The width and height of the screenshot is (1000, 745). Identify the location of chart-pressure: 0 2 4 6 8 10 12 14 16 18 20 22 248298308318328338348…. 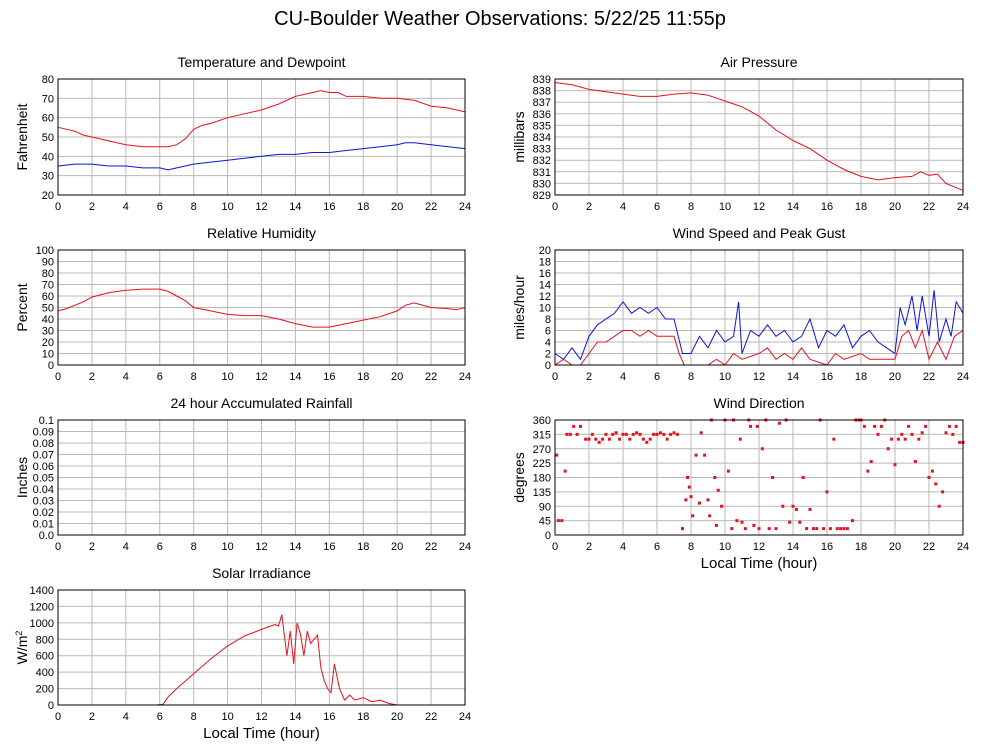
(740, 133).